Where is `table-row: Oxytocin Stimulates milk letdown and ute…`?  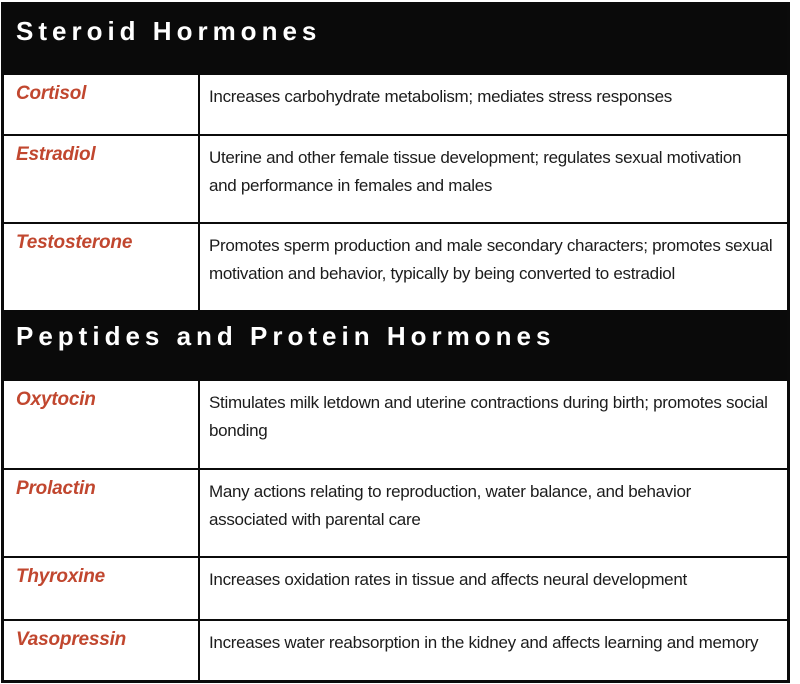
table-row: Oxytocin Stimulates milk letdown and ute… is located at coordinates (395, 424).